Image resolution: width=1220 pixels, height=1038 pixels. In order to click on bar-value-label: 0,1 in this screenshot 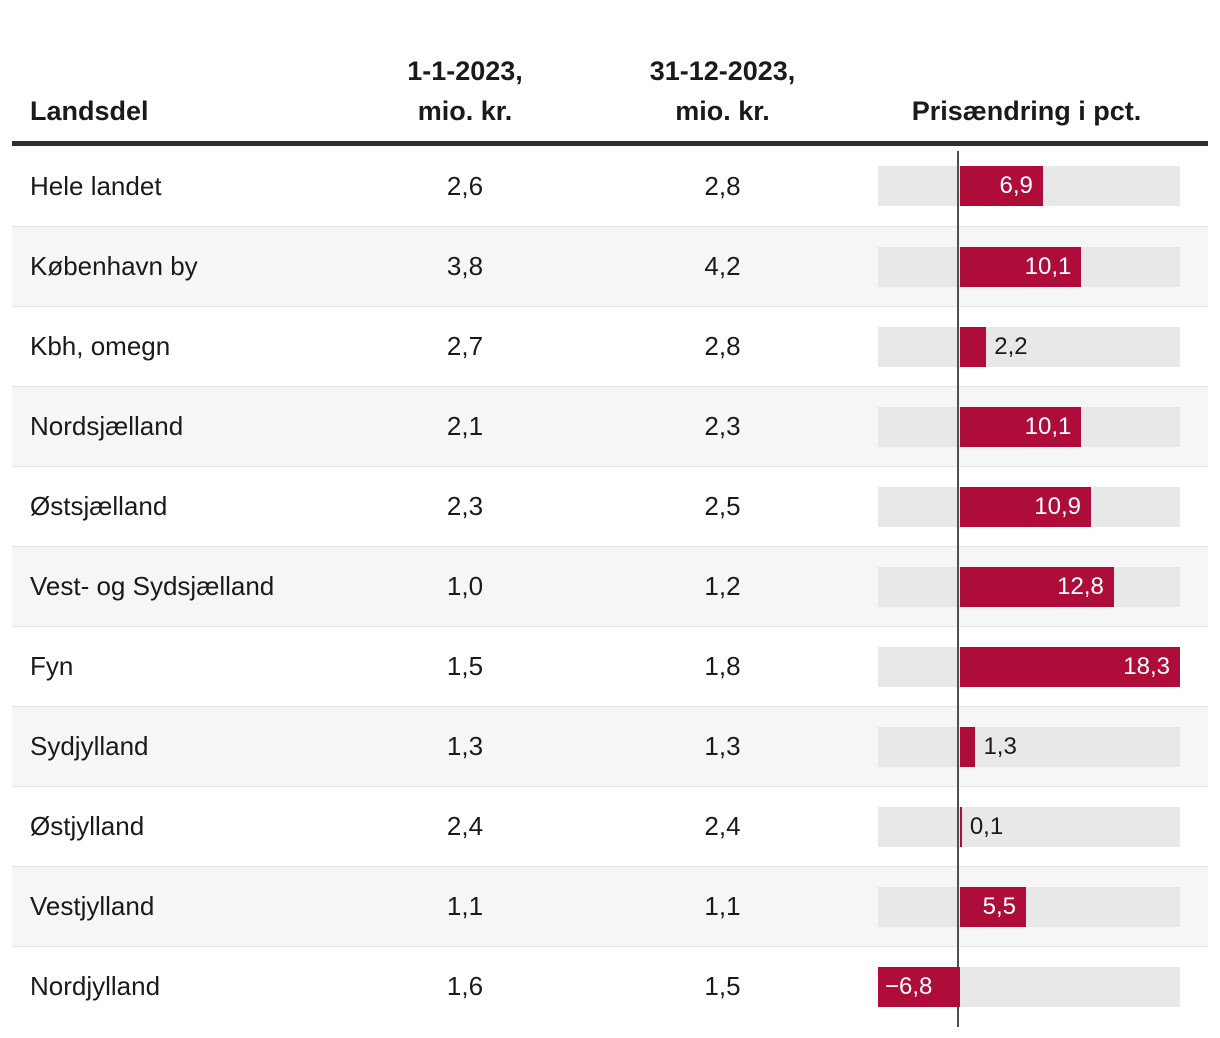, I will do `click(986, 826)`.